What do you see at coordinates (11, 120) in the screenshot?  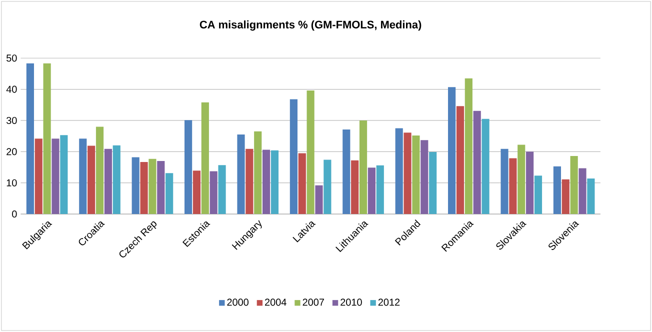 I see `y-tick-label: 30` at bounding box center [11, 120].